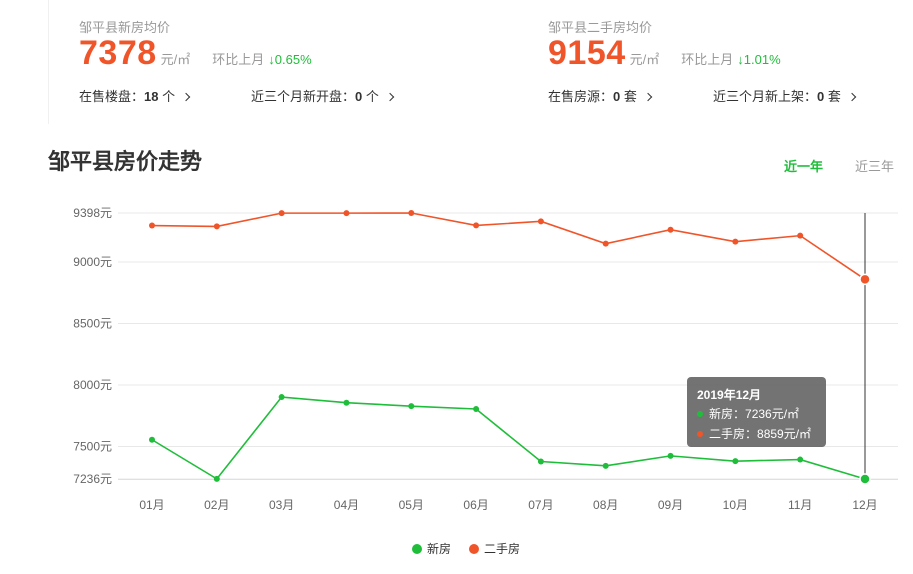 The width and height of the screenshot is (913, 574). Describe the element at coordinates (475, 505) in the screenshot. I see `x-tick-label: 06月` at that location.